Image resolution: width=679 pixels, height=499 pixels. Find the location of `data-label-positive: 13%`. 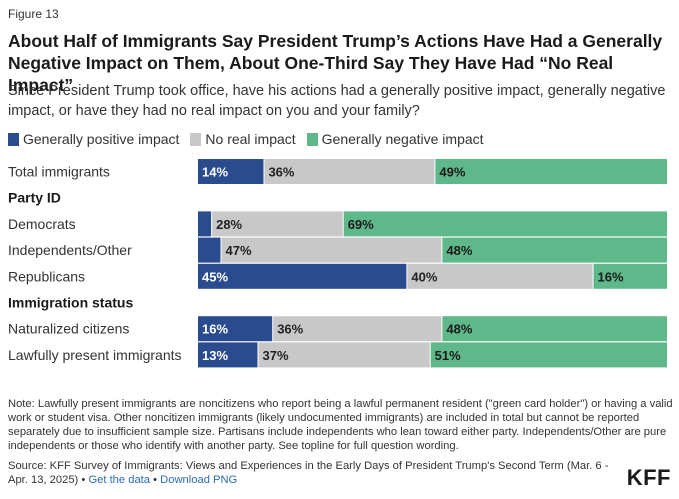

data-label-positive: 13% is located at coordinates (215, 355).